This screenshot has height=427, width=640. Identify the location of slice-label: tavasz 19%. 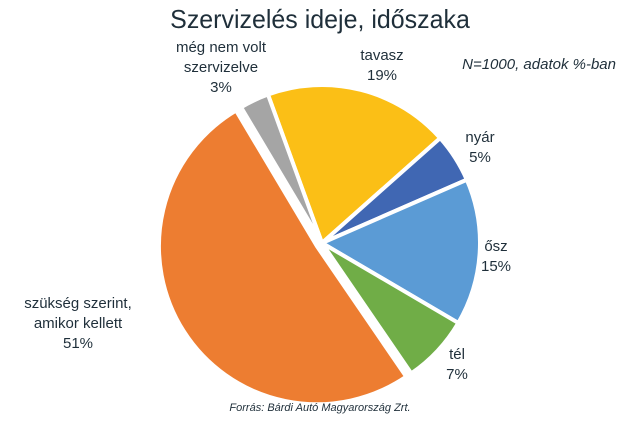
(381, 65).